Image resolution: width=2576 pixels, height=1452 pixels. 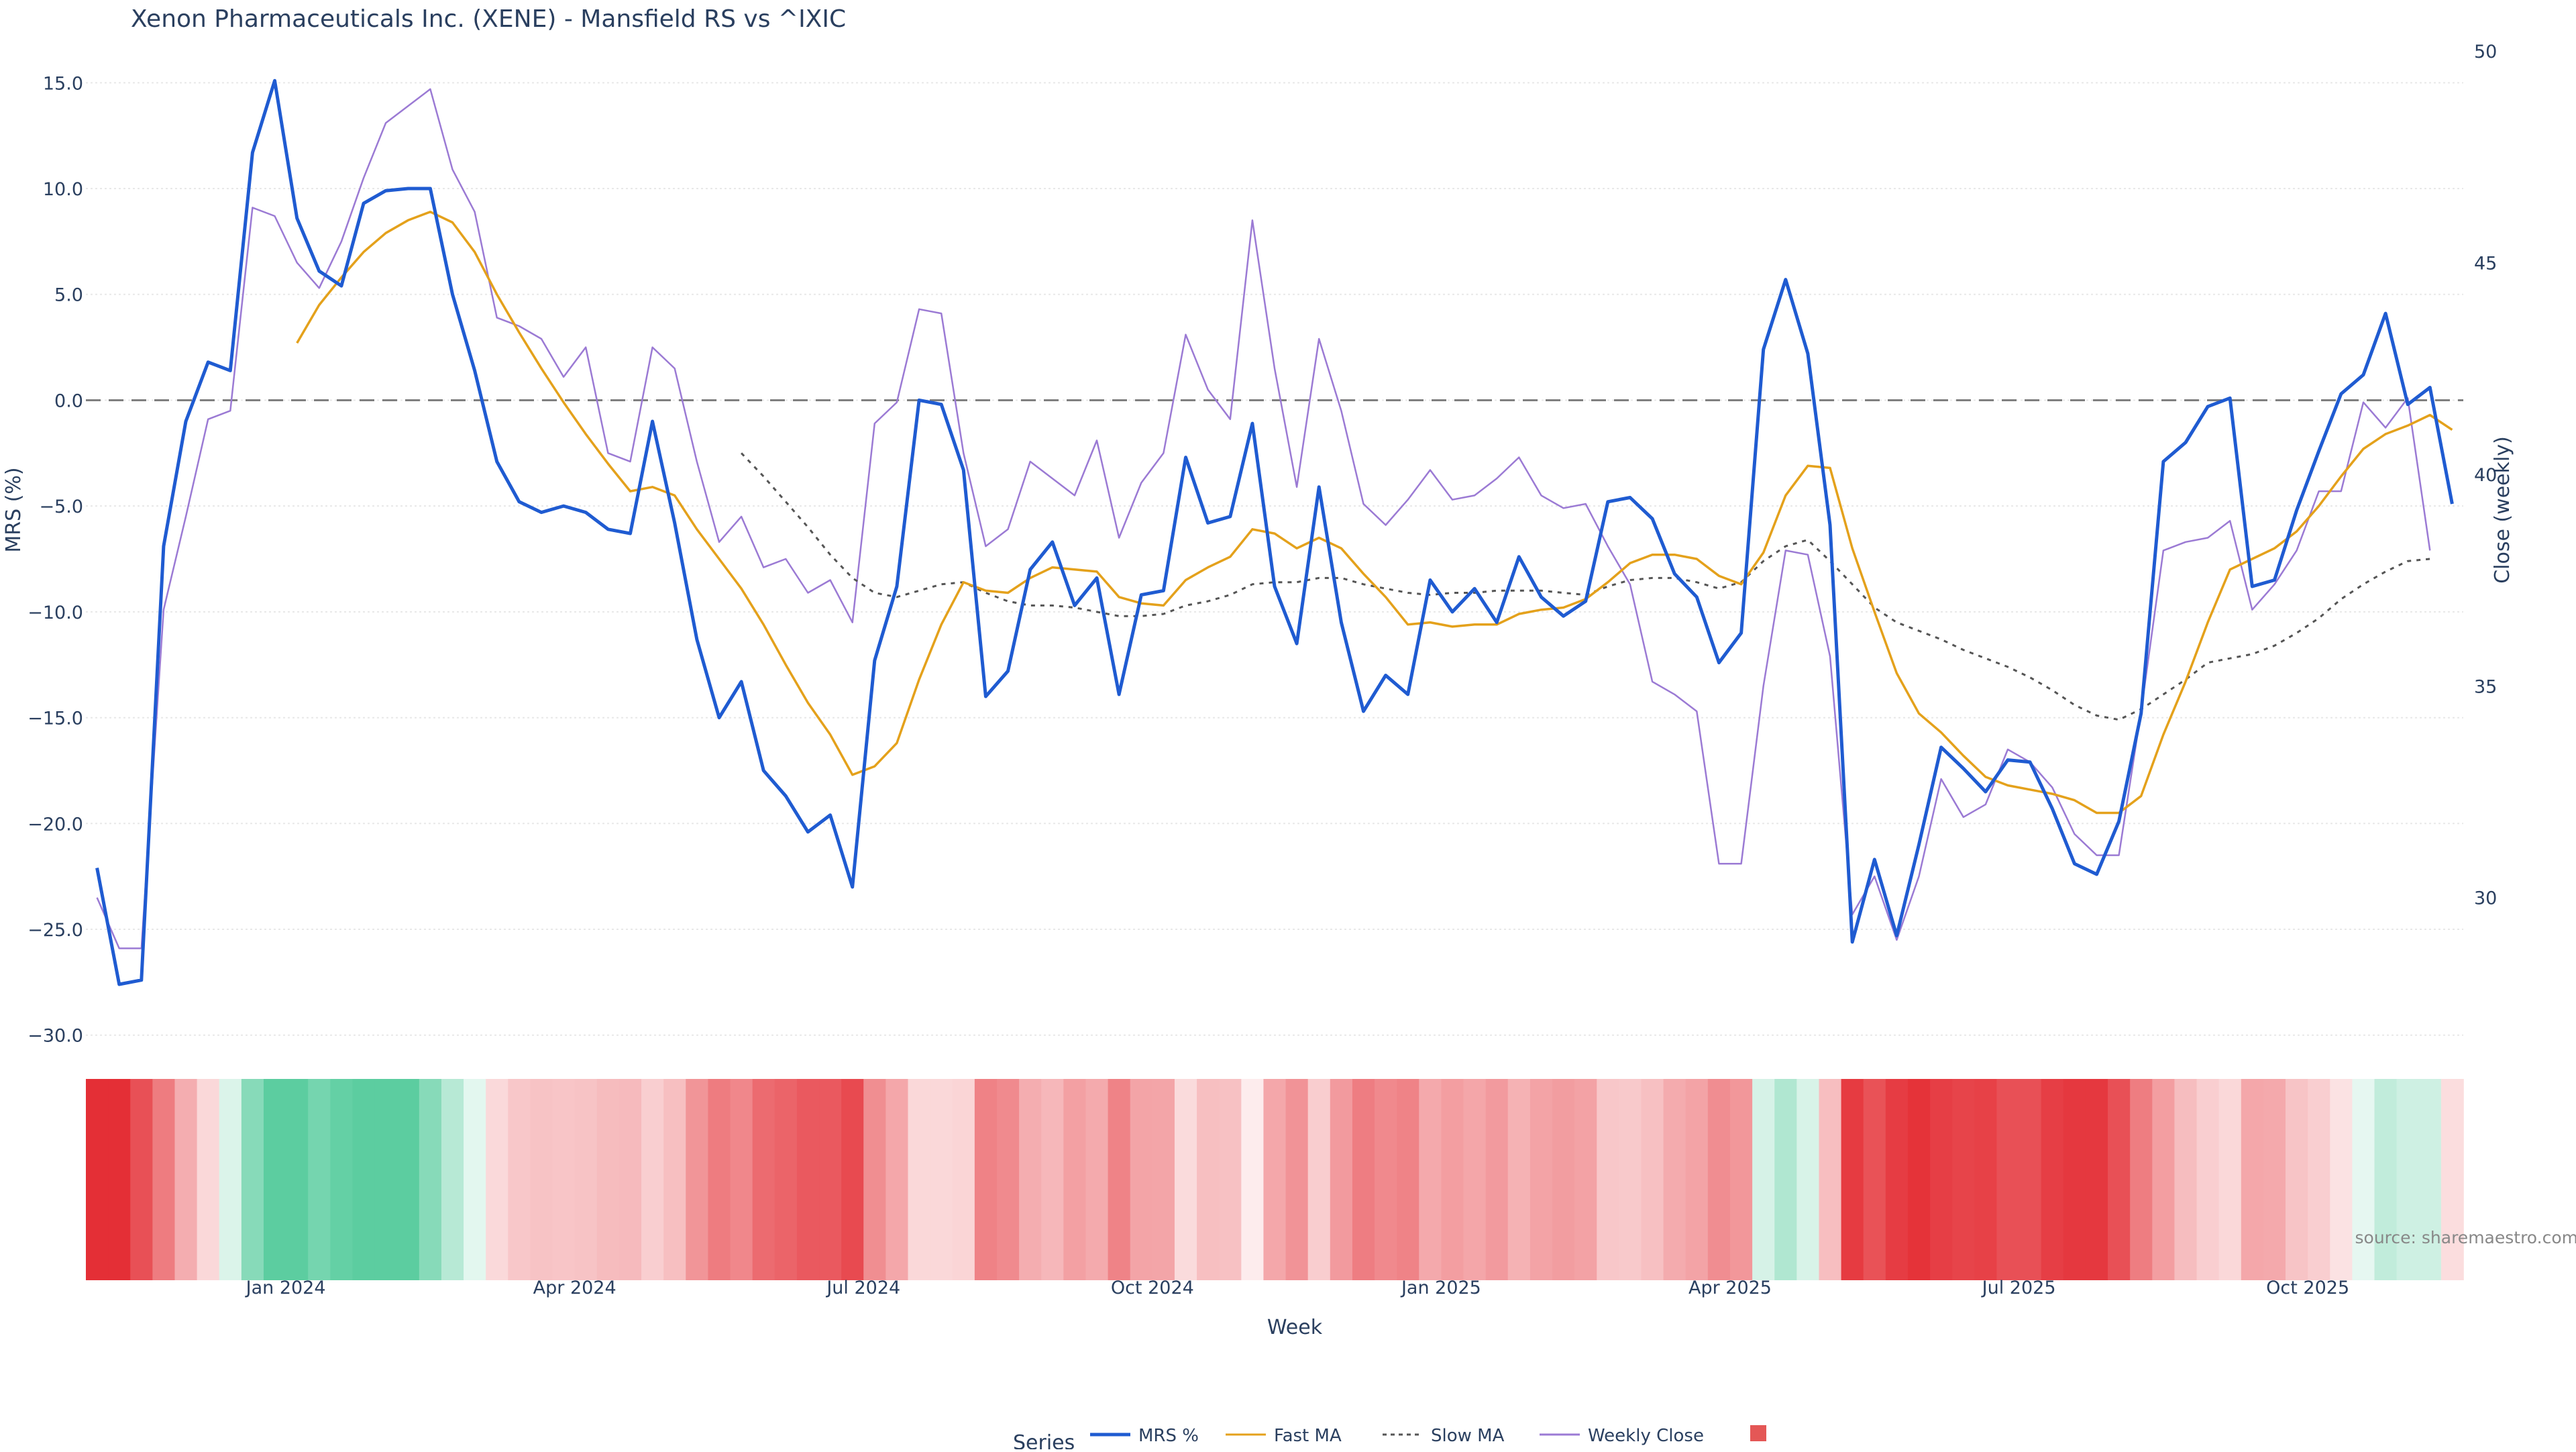 What do you see at coordinates (574, 1288) in the screenshot?
I see `x-tick-label: Apr 2024` at bounding box center [574, 1288].